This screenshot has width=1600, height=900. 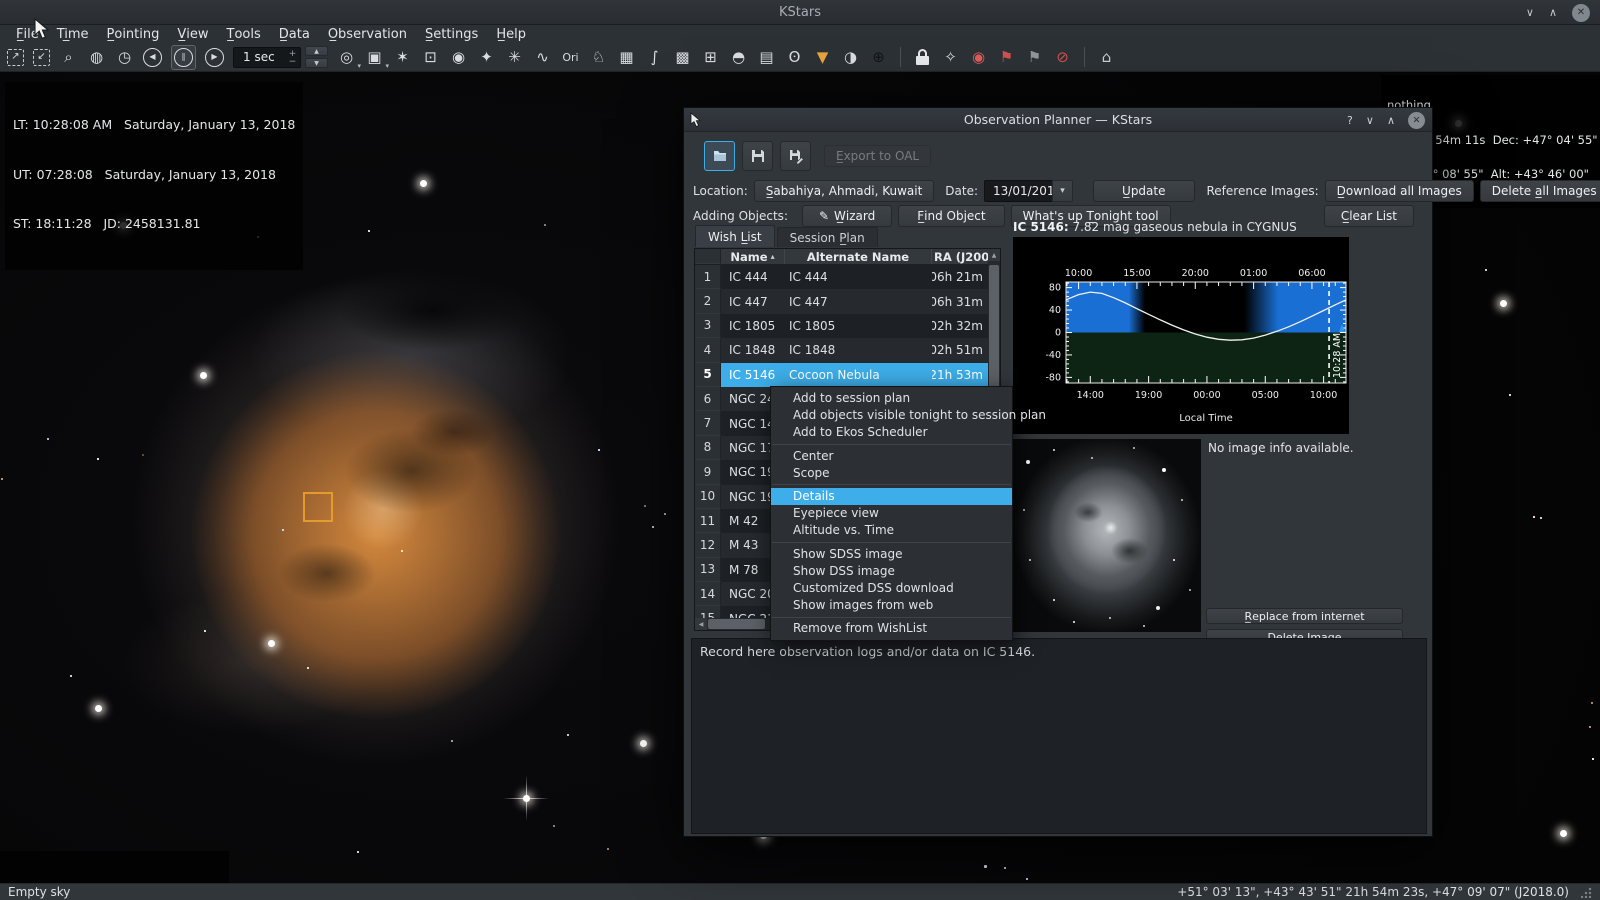 I want to click on vertical-scroll-handle, so click(x=994, y=346).